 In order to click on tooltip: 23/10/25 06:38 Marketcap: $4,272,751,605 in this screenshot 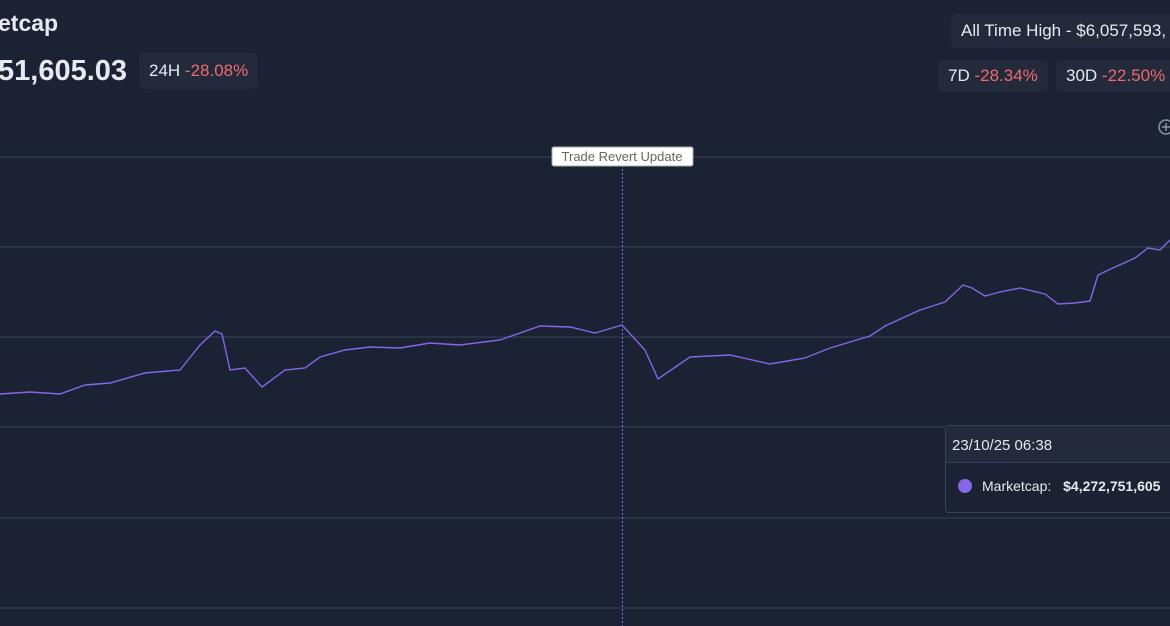, I will do `click(1057, 469)`.